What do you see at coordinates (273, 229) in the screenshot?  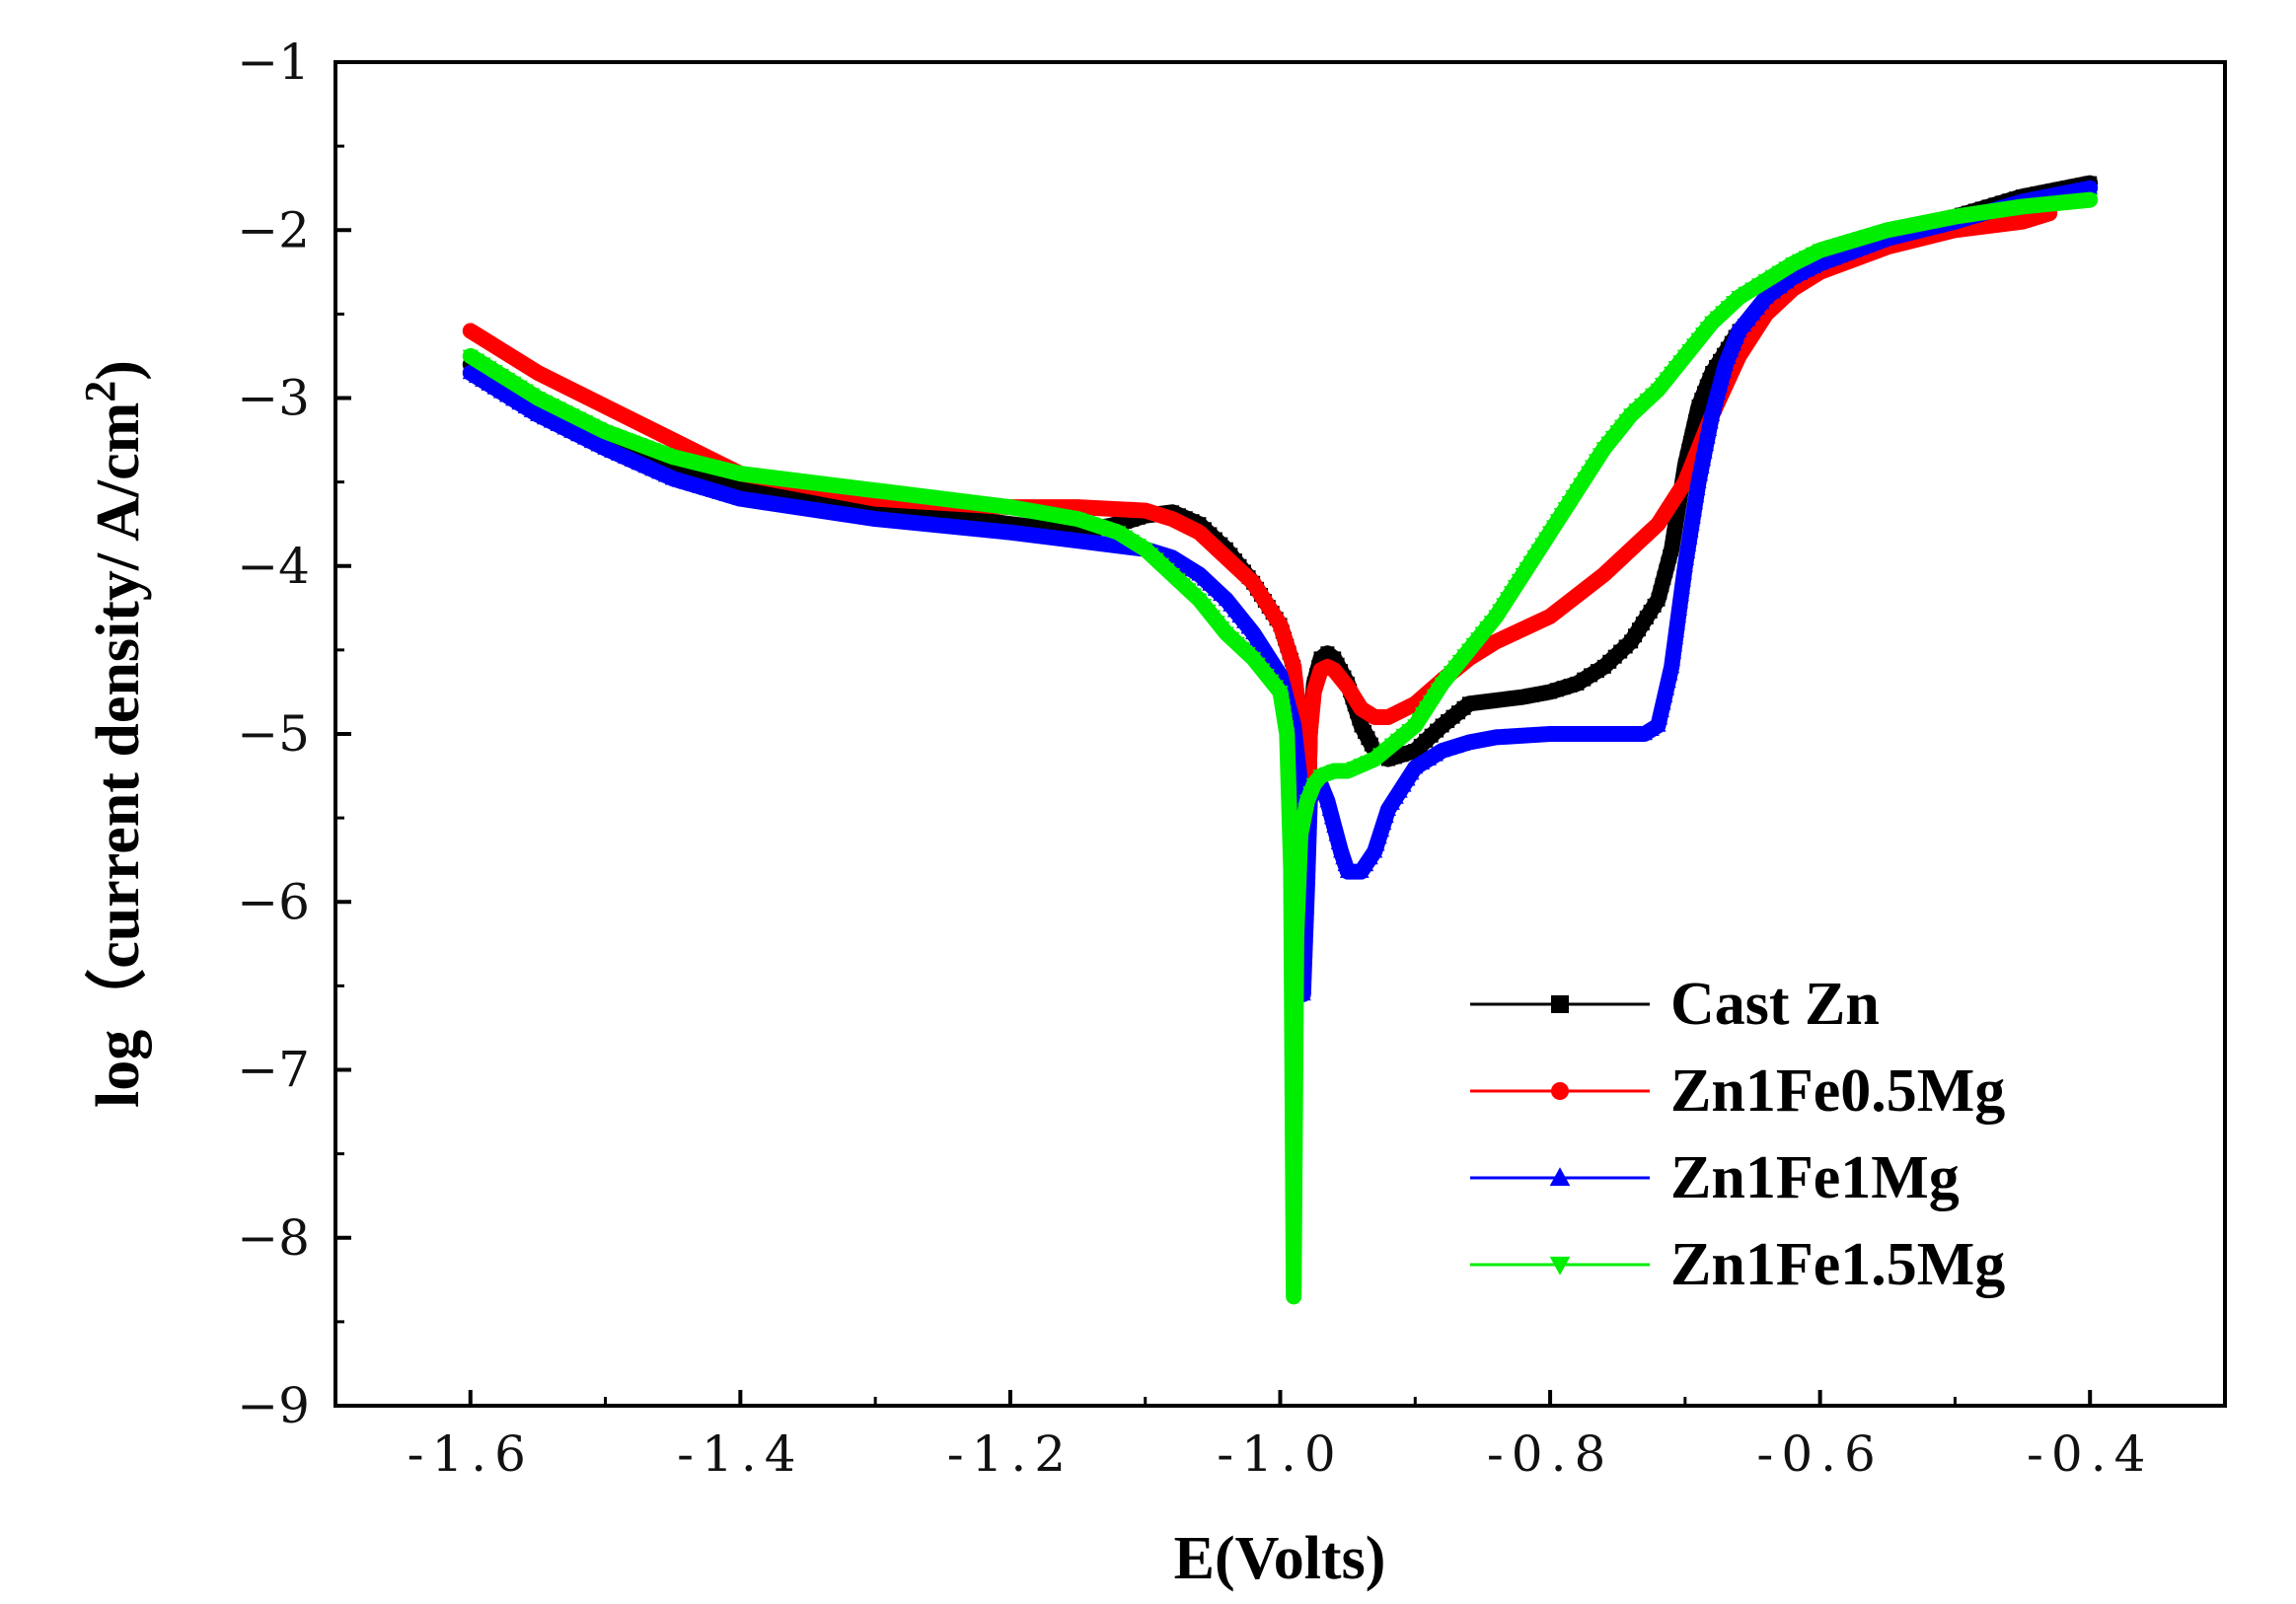 I see `y-tick-label: −2` at bounding box center [273, 229].